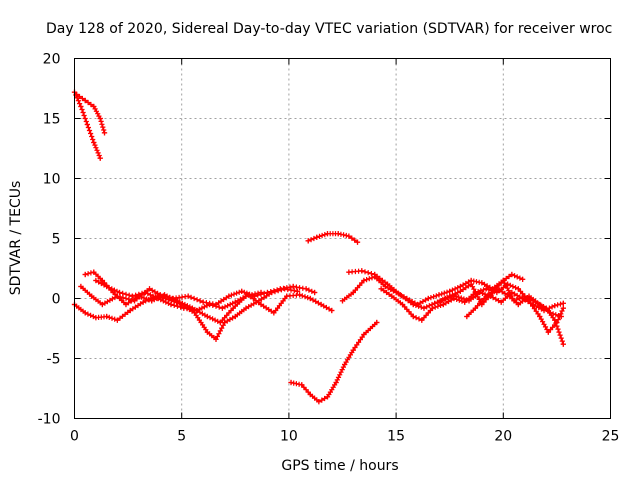  I want to click on series-line, so click(514, 303).